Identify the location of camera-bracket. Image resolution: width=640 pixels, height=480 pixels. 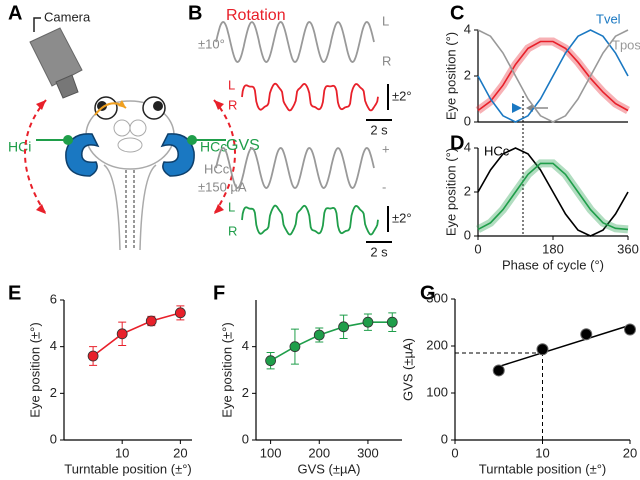
(37, 24).